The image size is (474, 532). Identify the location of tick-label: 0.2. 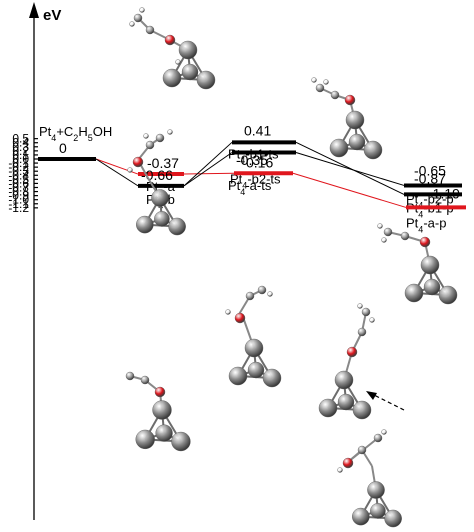
(20, 151).